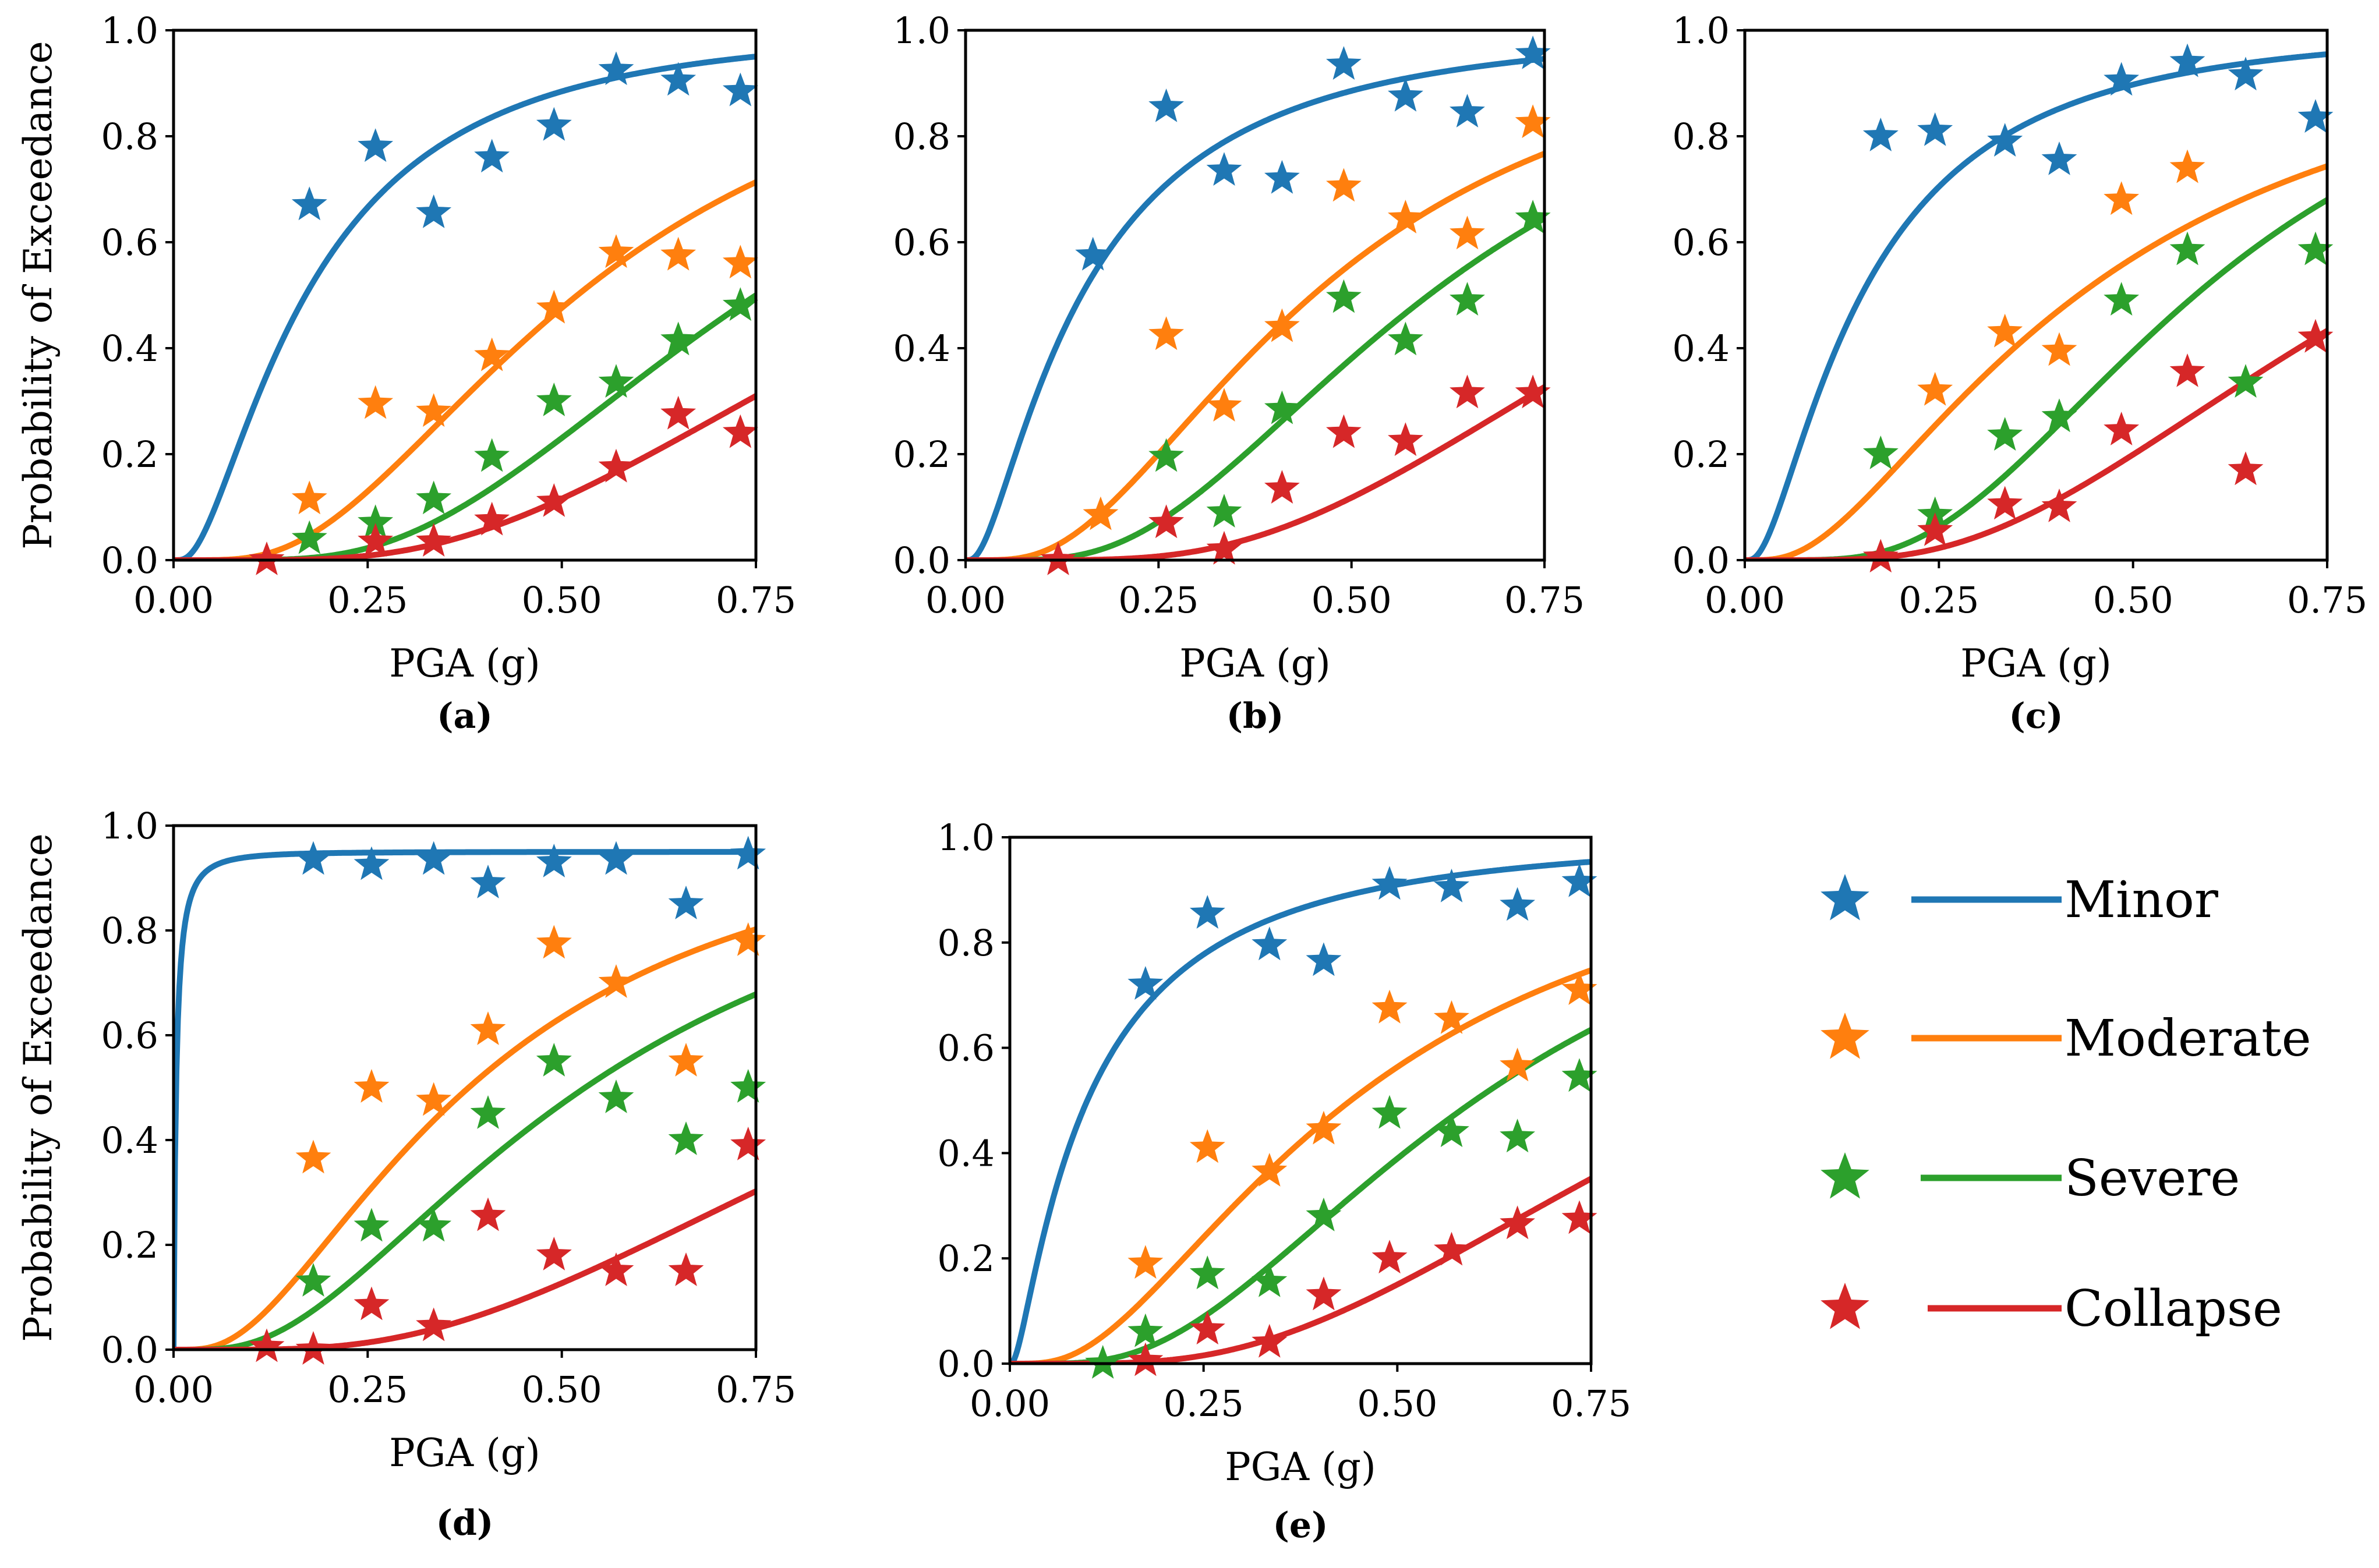 The width and height of the screenshot is (2379, 1568). I want to click on curve-collapse, so click(1300, 1270).